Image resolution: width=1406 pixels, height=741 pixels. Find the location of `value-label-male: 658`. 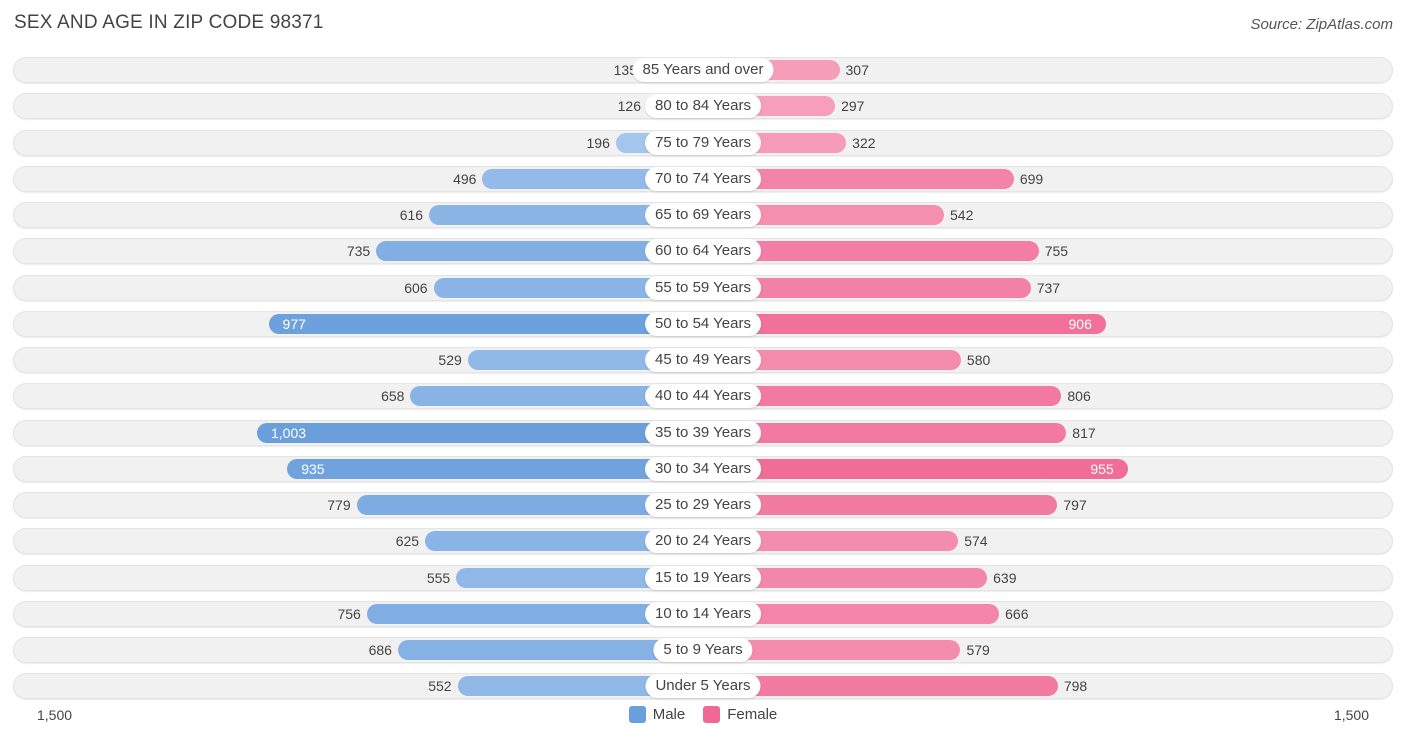

value-label-male: 658 is located at coordinates (393, 396).